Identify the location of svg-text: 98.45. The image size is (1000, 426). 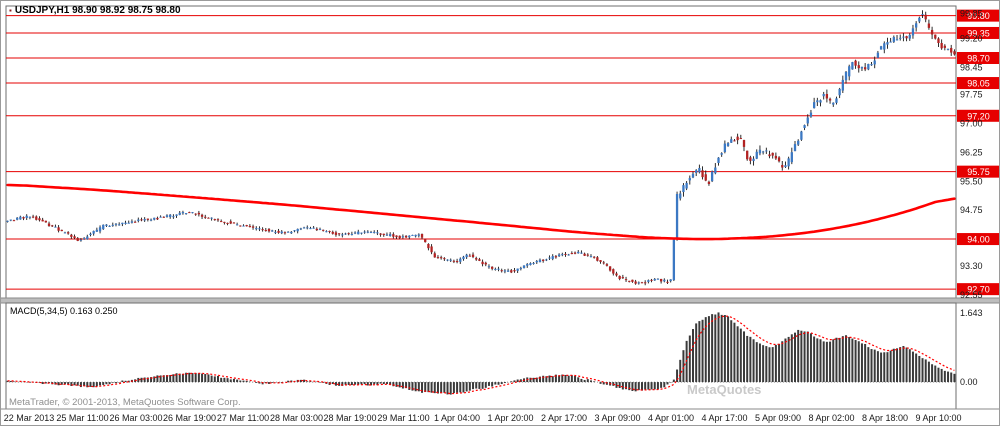
(971, 68).